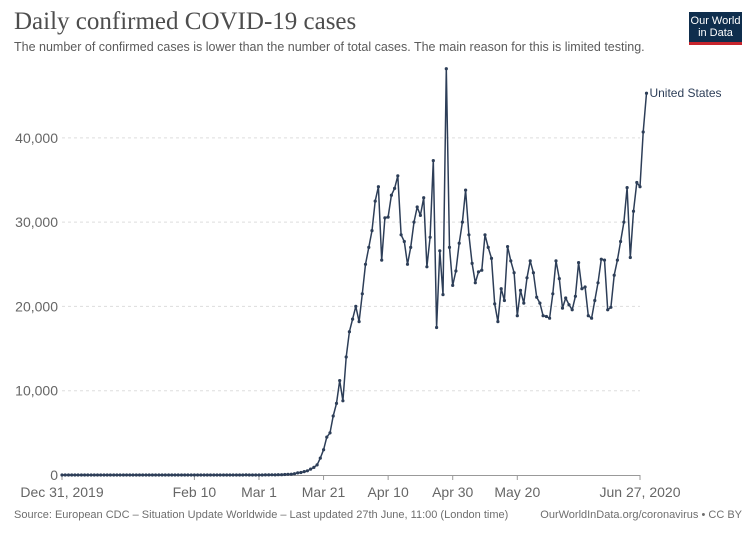  Describe the element at coordinates (715, 33) in the screenshot. I see `logo-line-2: in Data` at that location.